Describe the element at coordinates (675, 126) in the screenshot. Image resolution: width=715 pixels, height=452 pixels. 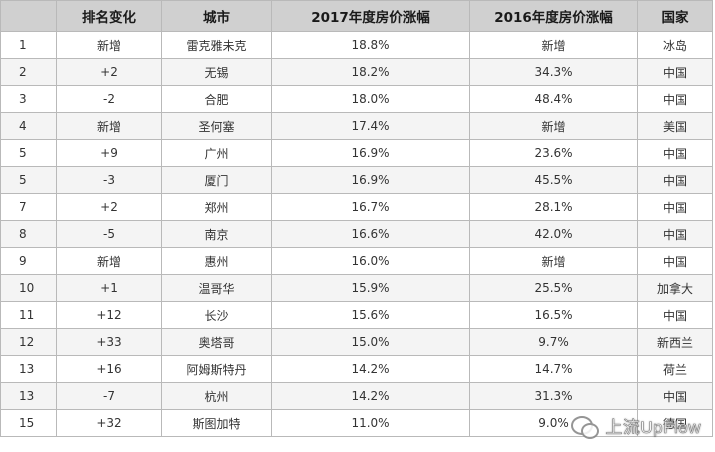
I see `cell-country: 美国` at that location.